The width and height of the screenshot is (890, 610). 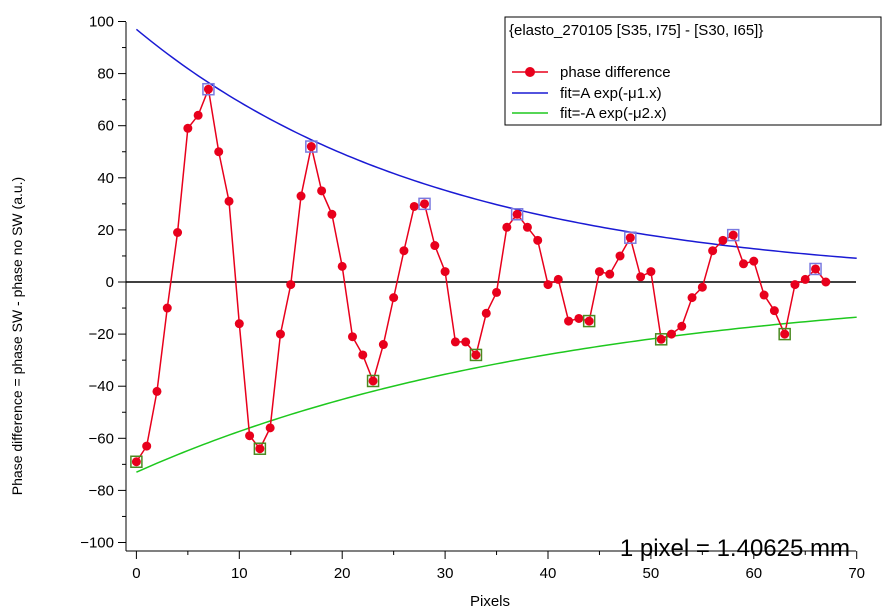 What do you see at coordinates (735, 548) in the screenshot?
I see `pixel-scale-annotation: 1 pixel = 1.40625 mm` at bounding box center [735, 548].